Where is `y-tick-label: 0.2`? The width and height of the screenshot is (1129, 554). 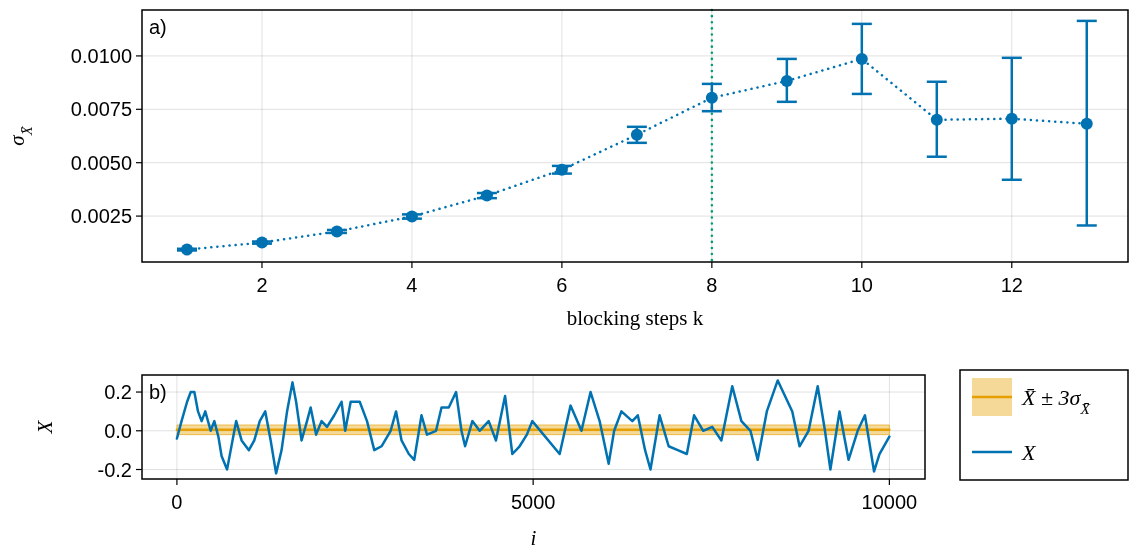
y-tick-label: 0.2 is located at coordinates (118, 392).